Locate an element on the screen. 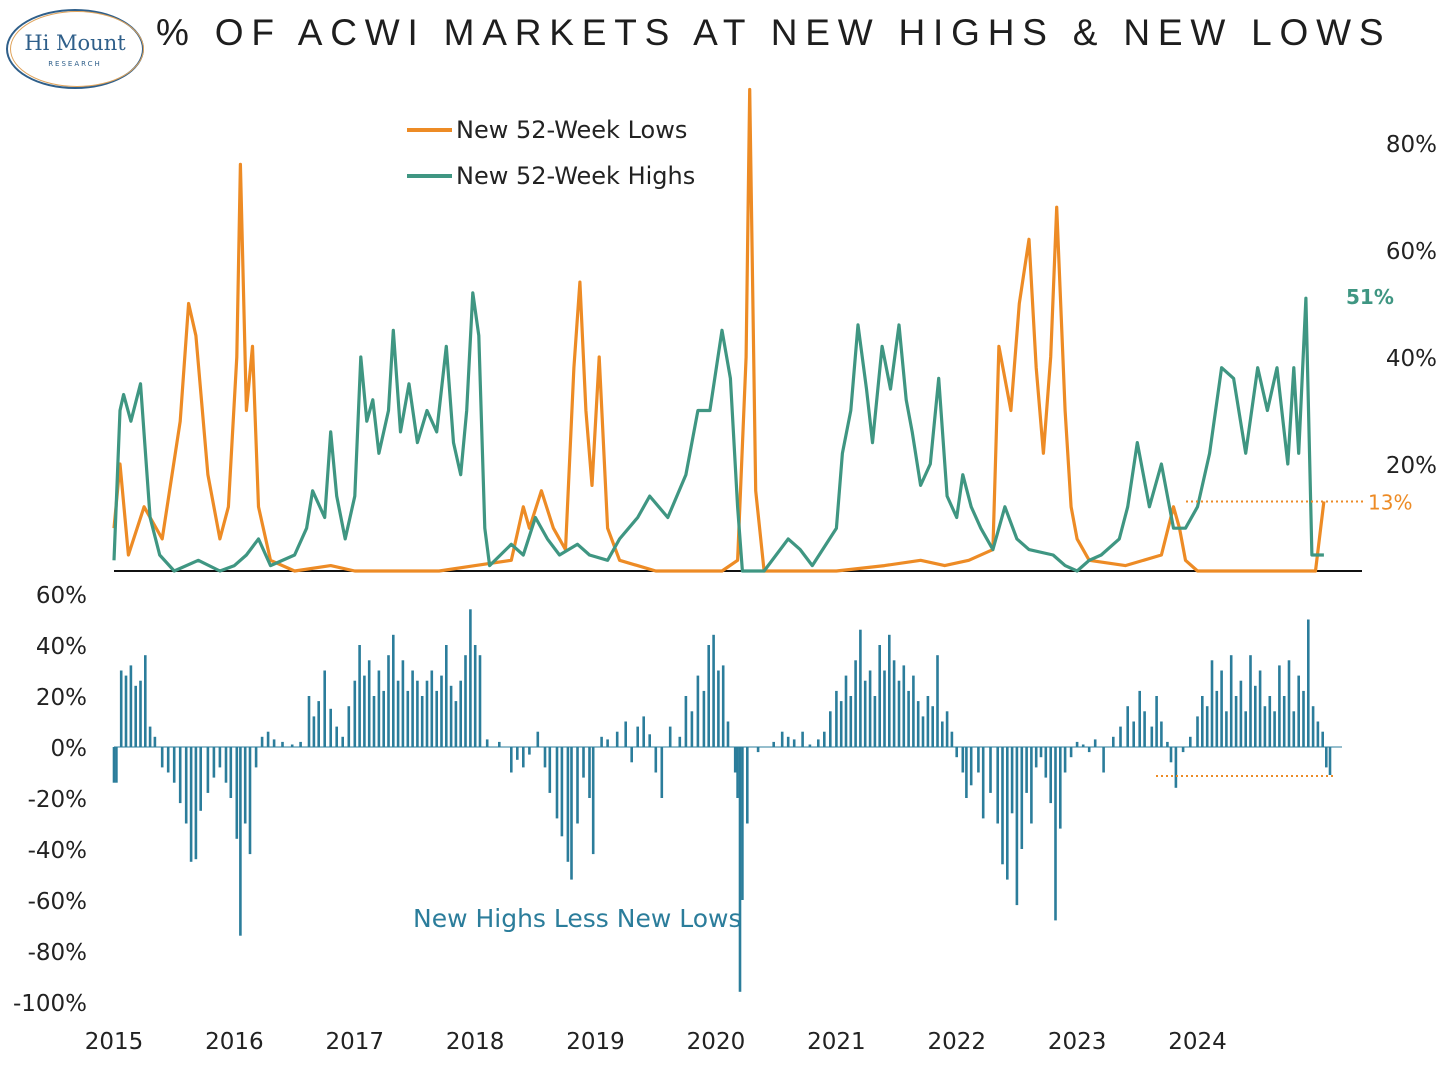  legend-label-highs: New 52-Week Highs is located at coordinates (575, 176).